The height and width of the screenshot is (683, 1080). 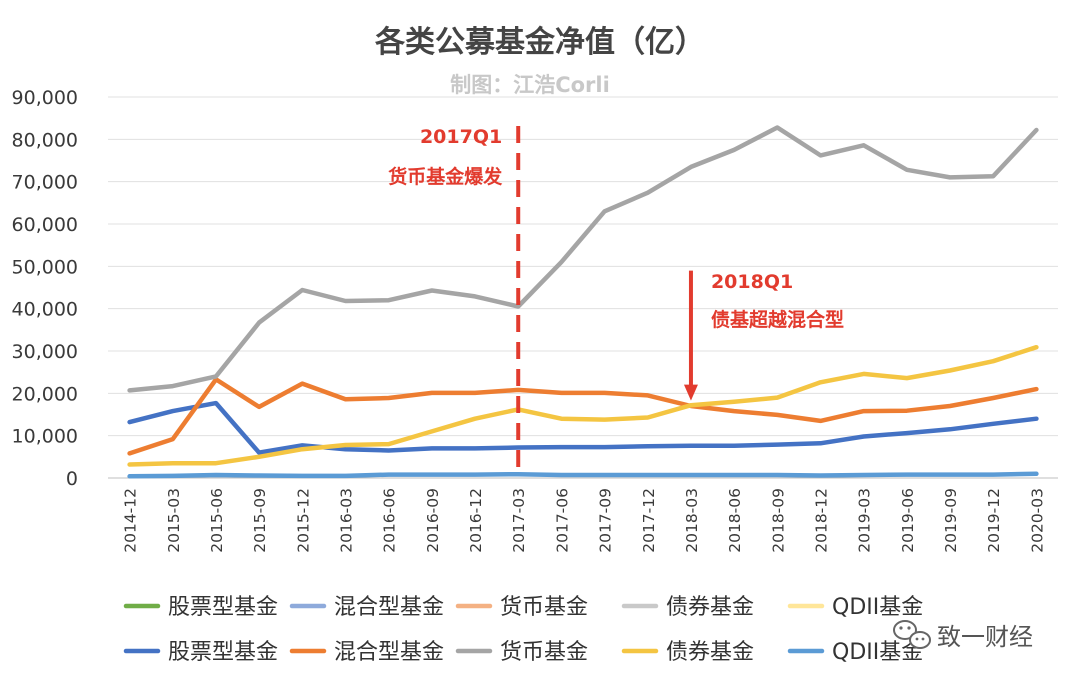 What do you see at coordinates (217, 520) in the screenshot?
I see `x-tick-label: 2015-06` at bounding box center [217, 520].